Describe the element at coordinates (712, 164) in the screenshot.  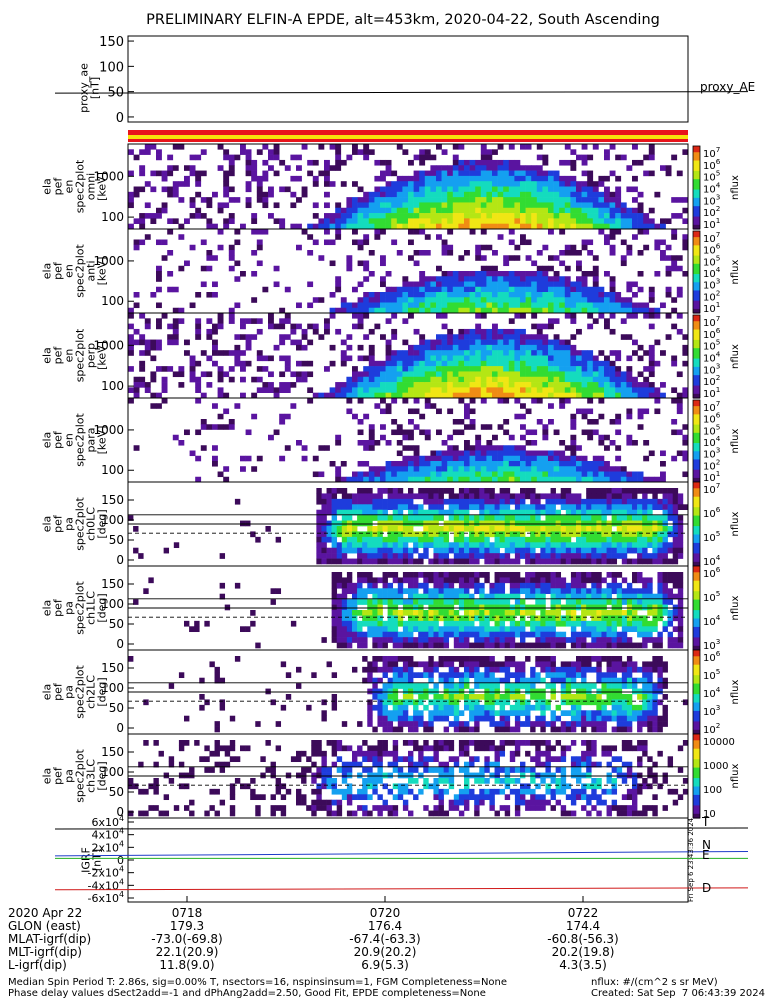
I see `colorbar-tick-label: 106` at that location.